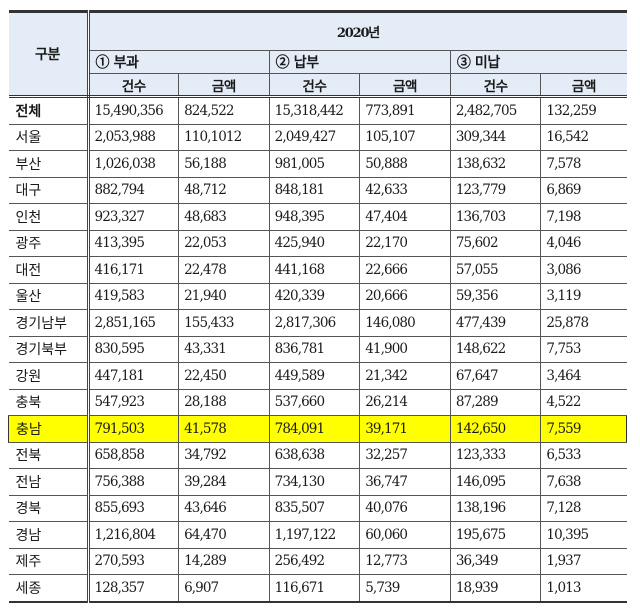 Image resolution: width=640 pixels, height=611 pixels. What do you see at coordinates (49, 508) in the screenshot?
I see `region-cell: 경북` at bounding box center [49, 508].